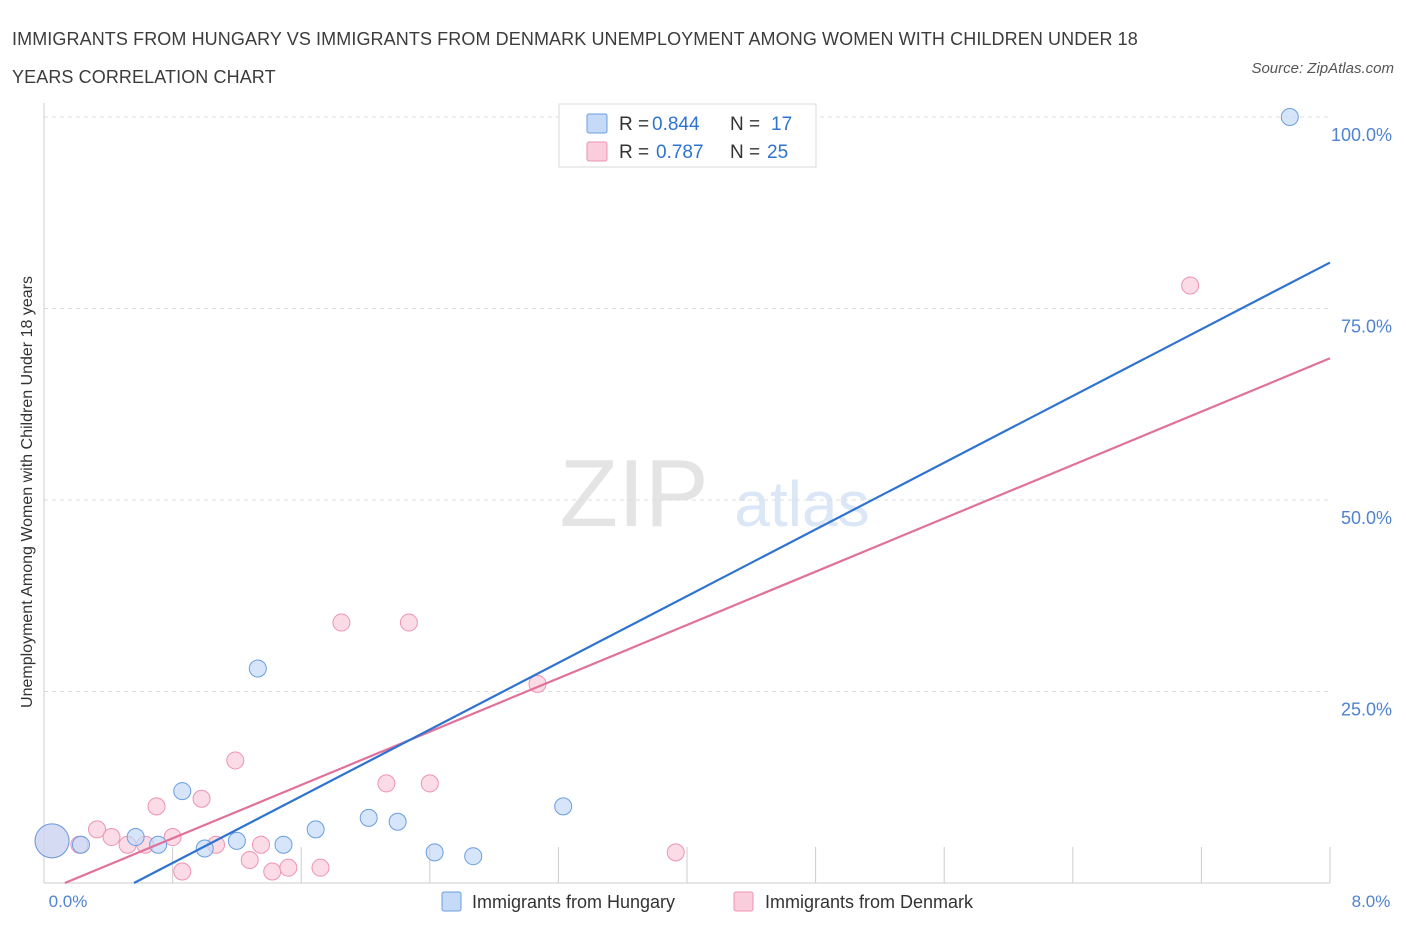 The image size is (1406, 930). Describe the element at coordinates (745, 152) in the screenshot. I see `denmark-n-label: N =` at that location.